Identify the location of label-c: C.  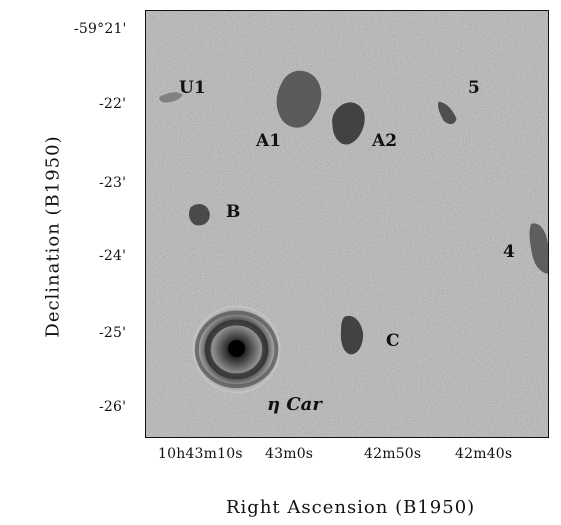
(393, 341).